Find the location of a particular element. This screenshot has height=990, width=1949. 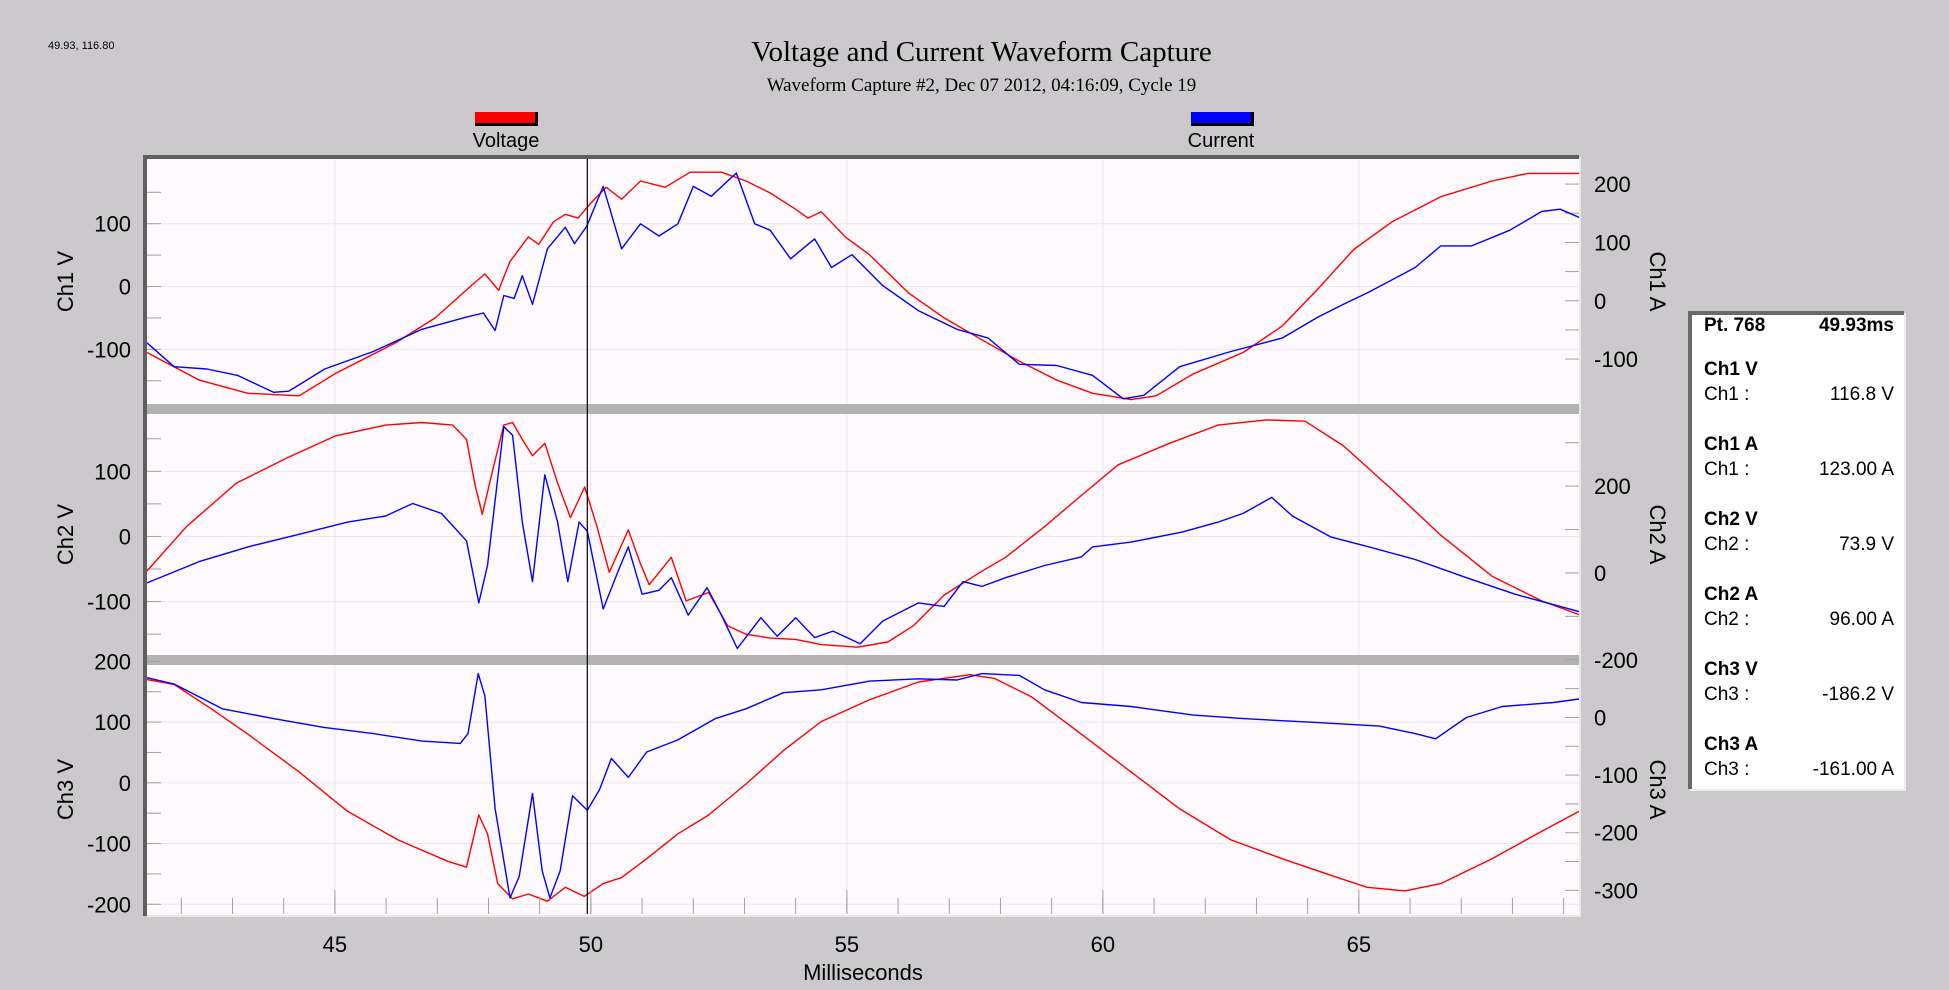

x-tick-label: 60 is located at coordinates (1103, 944).